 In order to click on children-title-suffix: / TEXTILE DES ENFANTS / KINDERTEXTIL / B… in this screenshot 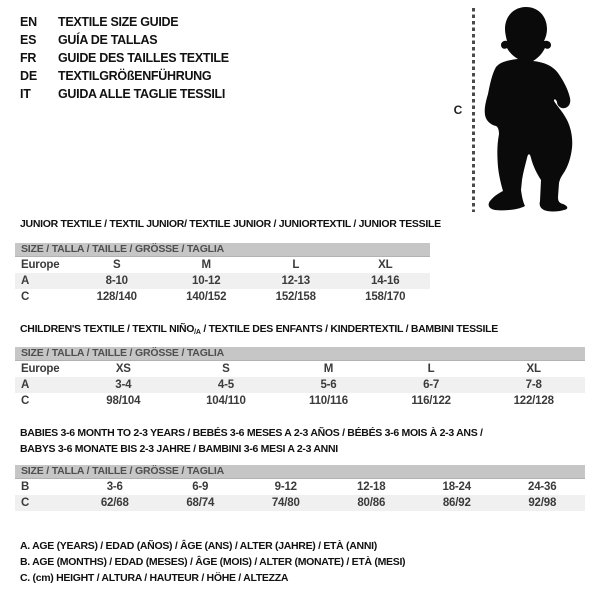, I will do `click(349, 329)`.